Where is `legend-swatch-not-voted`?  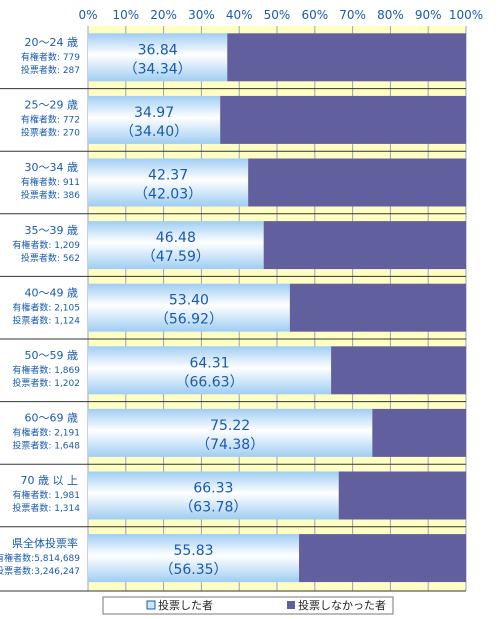
legend-swatch-not-voted is located at coordinates (291, 605).